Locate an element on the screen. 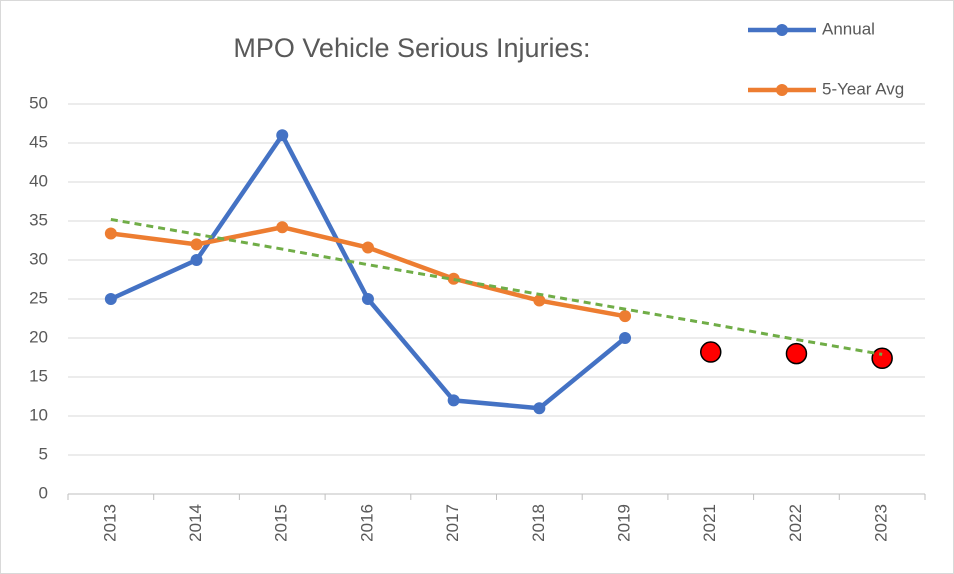 This screenshot has height=574, width=954. y-tick-label: 5 is located at coordinates (43, 453).